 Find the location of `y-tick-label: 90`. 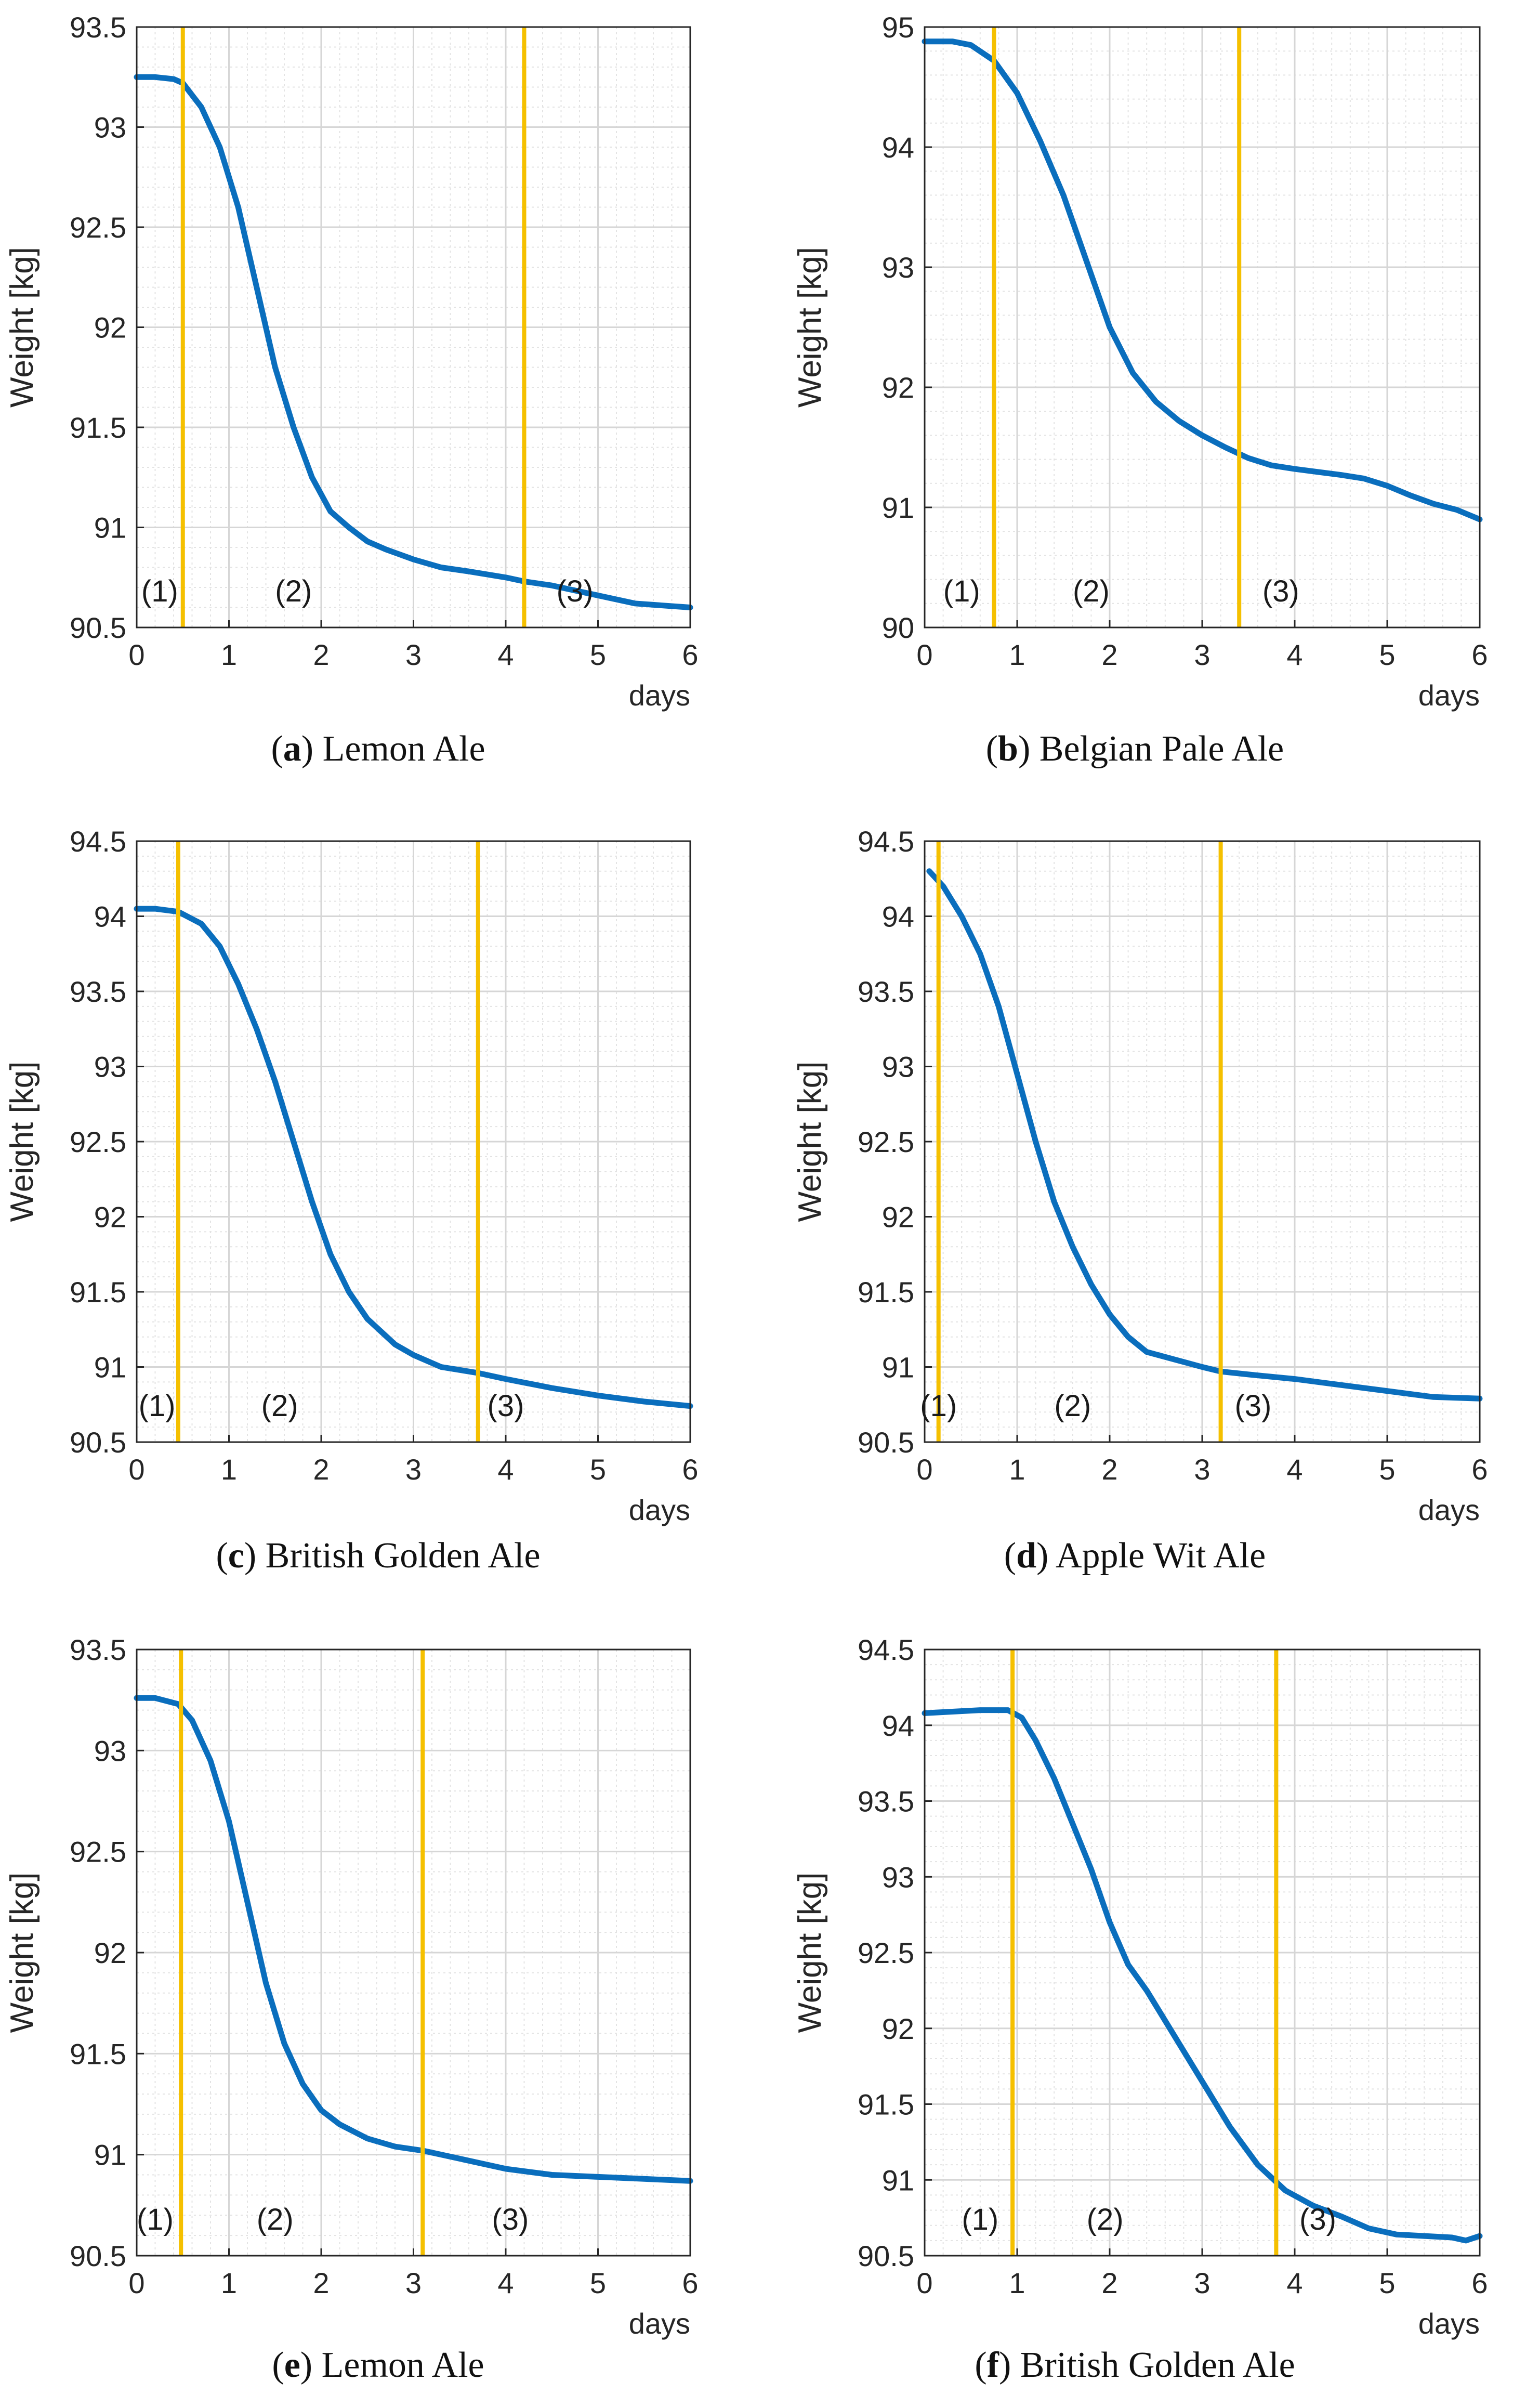

y-tick-label: 90 is located at coordinates (898, 628).